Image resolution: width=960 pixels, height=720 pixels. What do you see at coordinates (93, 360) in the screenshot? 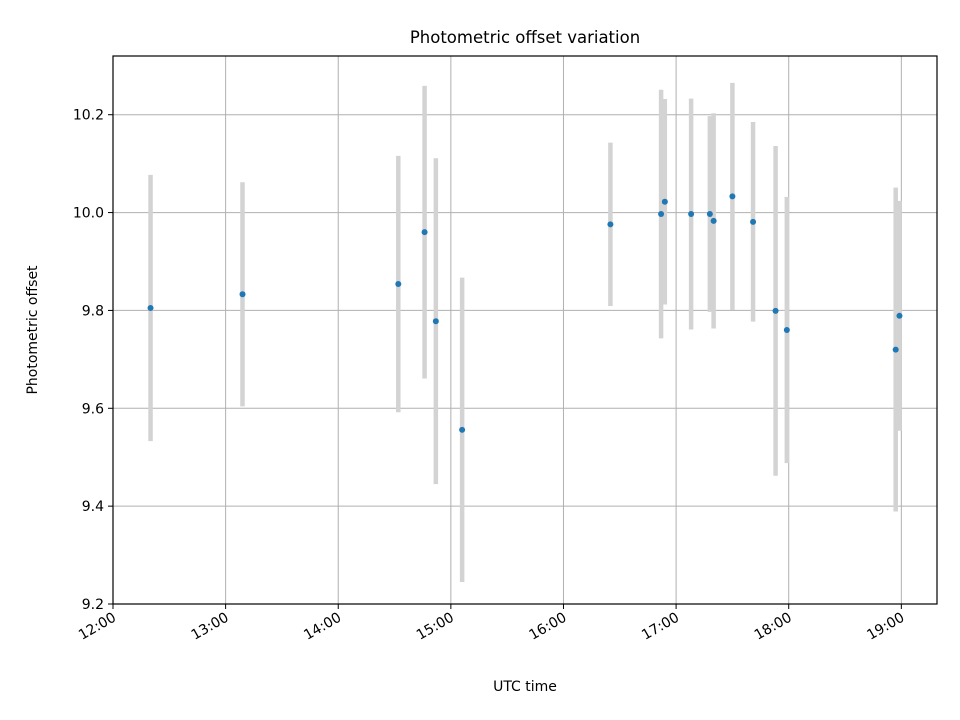
I see `y-axis-ticks: 9.2 9.4 9.6 9.8 10.0 10.2` at bounding box center [93, 360].